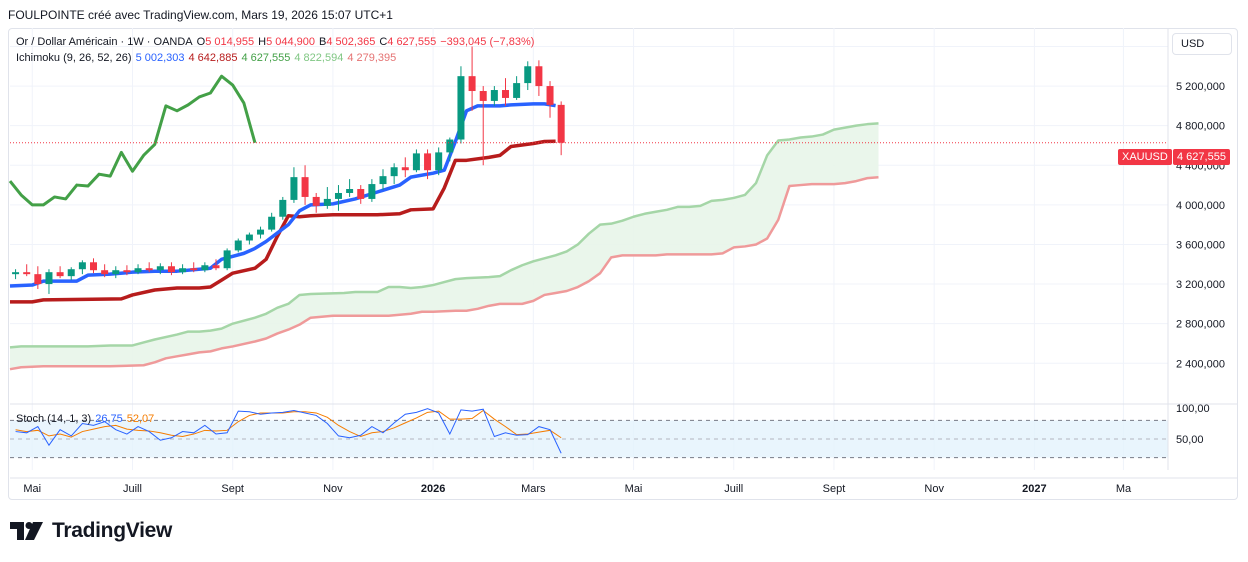 The width and height of the screenshot is (1248, 562). I want to click on ichimoku-label: Ichimoku (9, 26, 52, 26), so click(74, 58).